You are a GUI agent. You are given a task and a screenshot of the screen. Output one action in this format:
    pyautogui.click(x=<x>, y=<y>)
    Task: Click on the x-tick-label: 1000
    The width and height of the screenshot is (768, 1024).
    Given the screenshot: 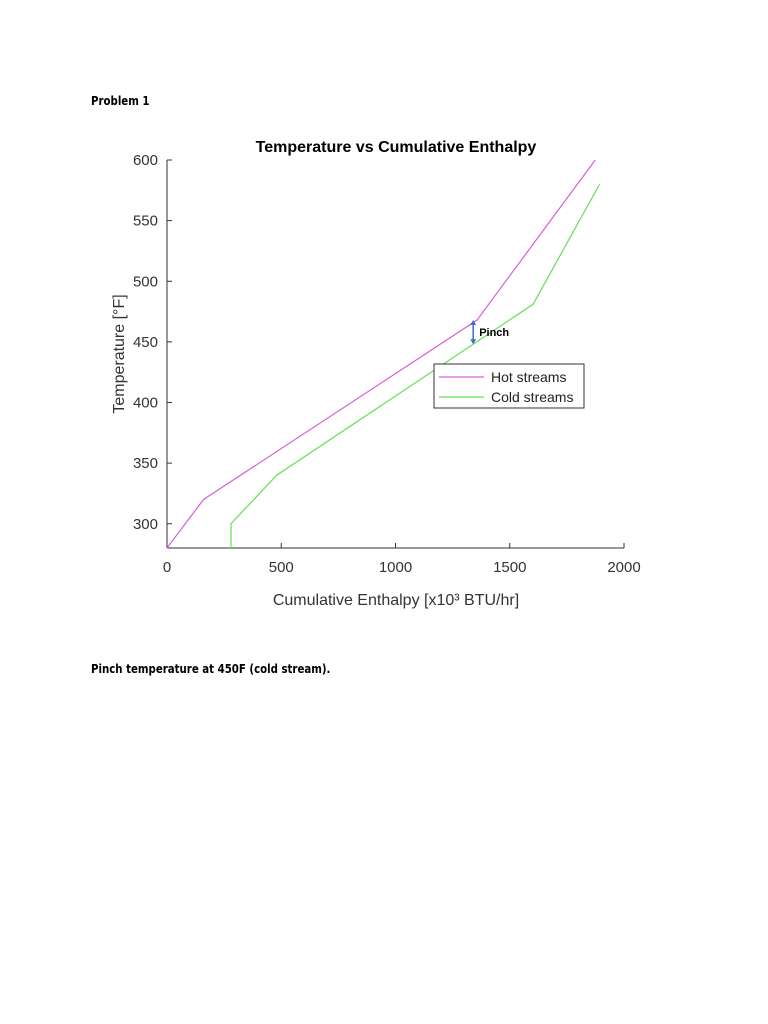 What is the action you would take?
    pyautogui.click(x=395, y=567)
    